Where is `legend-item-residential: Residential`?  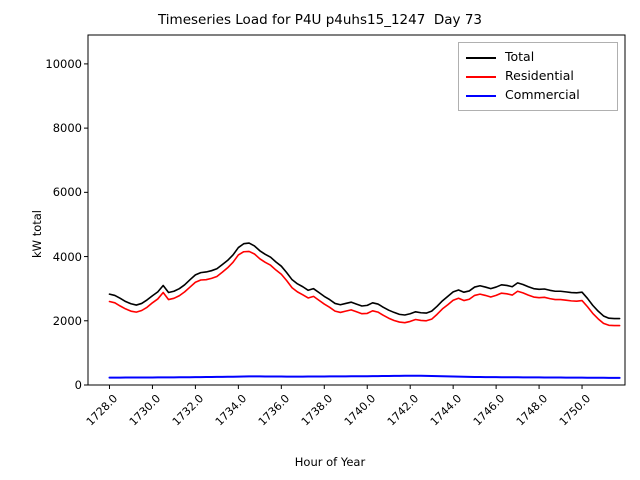 legend-item-residential: Residential is located at coordinates (538, 76).